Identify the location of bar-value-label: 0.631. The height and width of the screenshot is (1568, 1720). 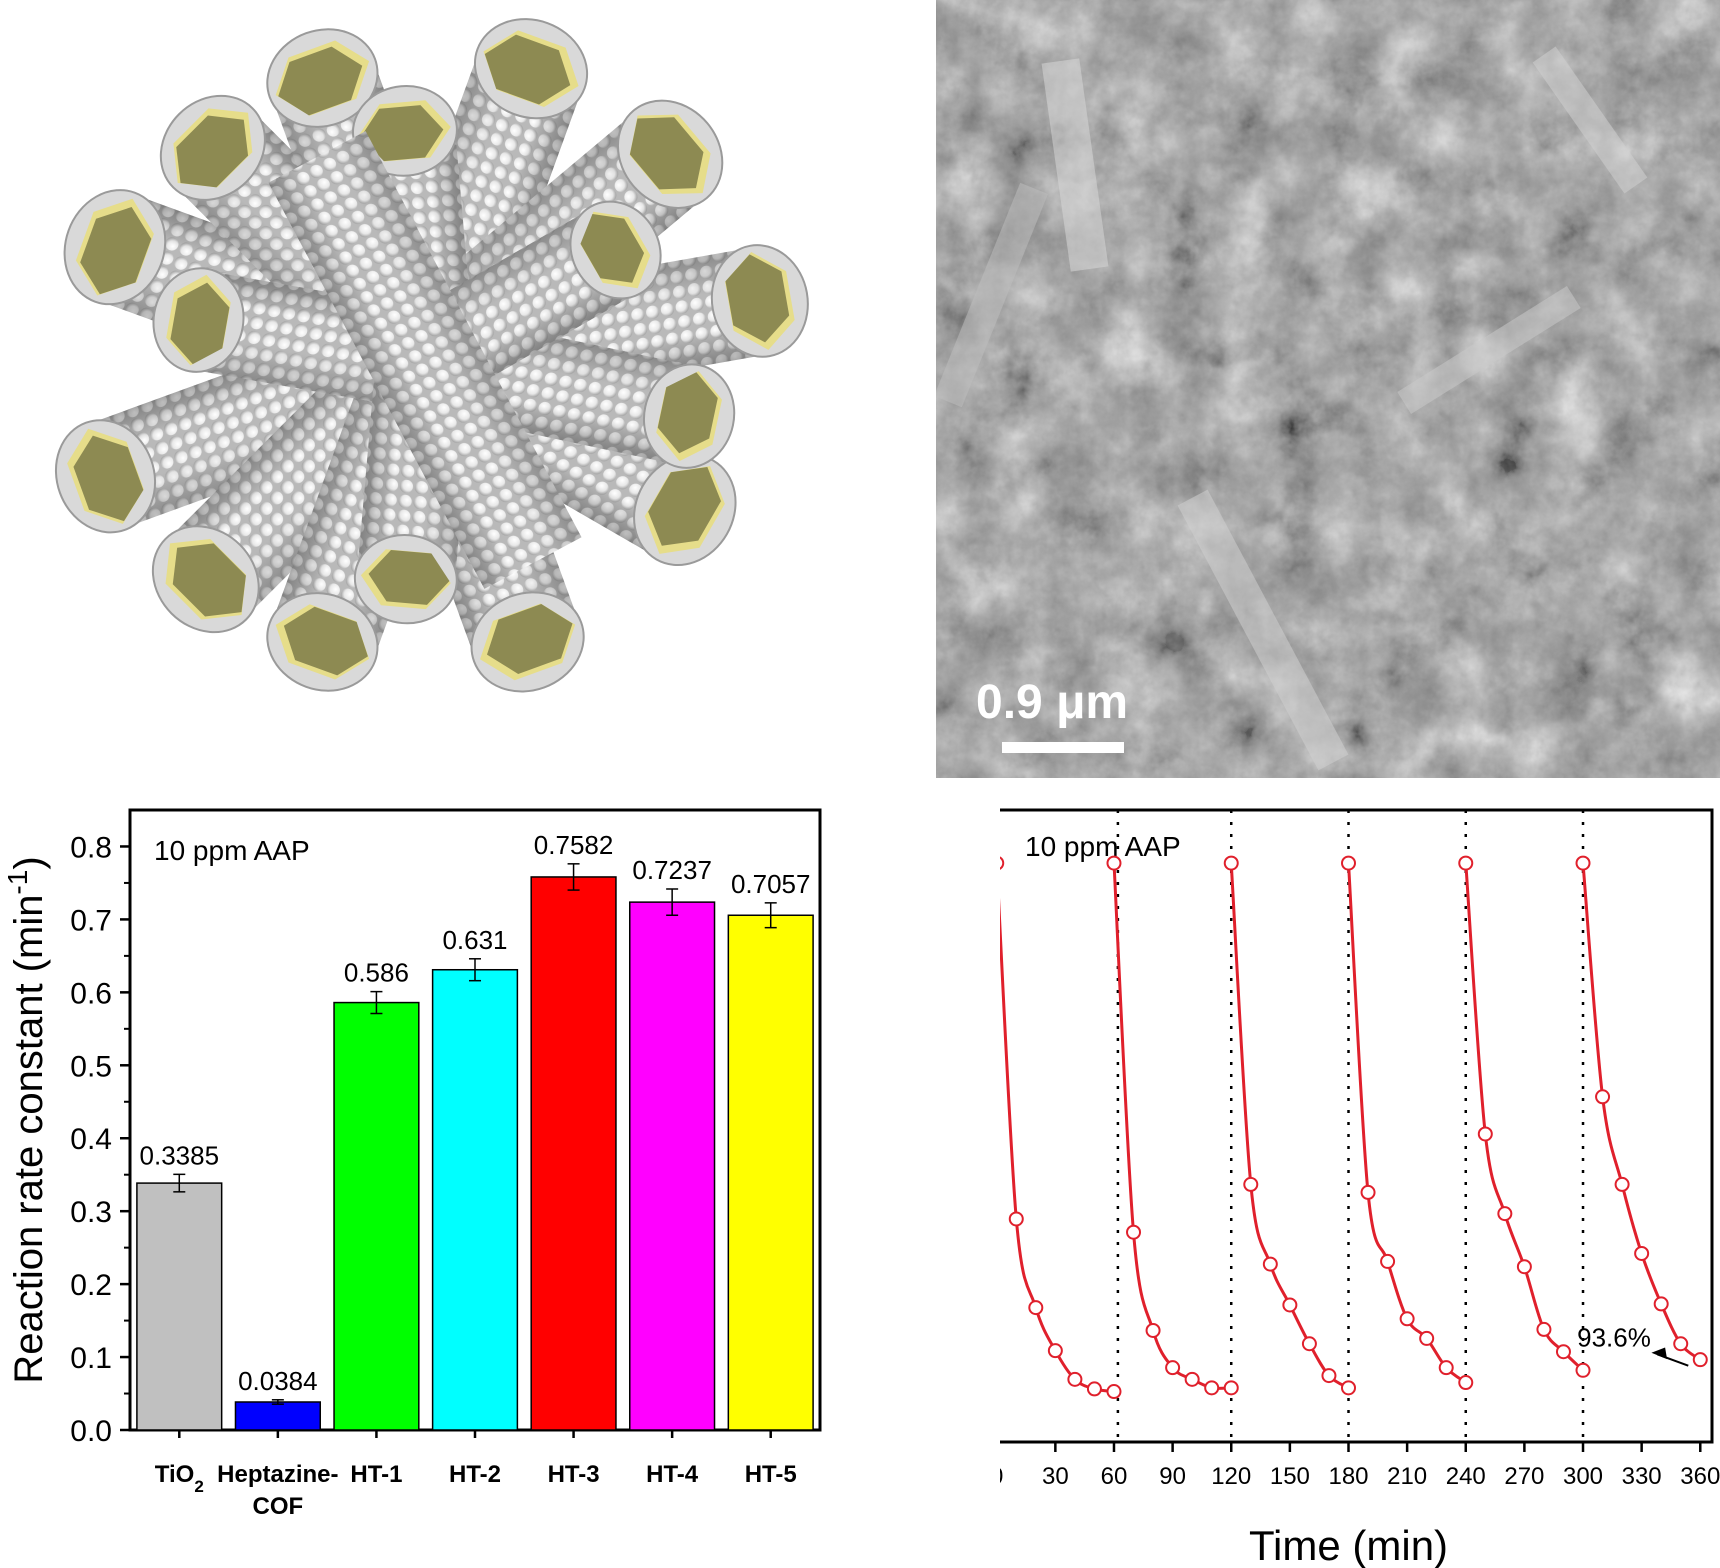
(474, 940).